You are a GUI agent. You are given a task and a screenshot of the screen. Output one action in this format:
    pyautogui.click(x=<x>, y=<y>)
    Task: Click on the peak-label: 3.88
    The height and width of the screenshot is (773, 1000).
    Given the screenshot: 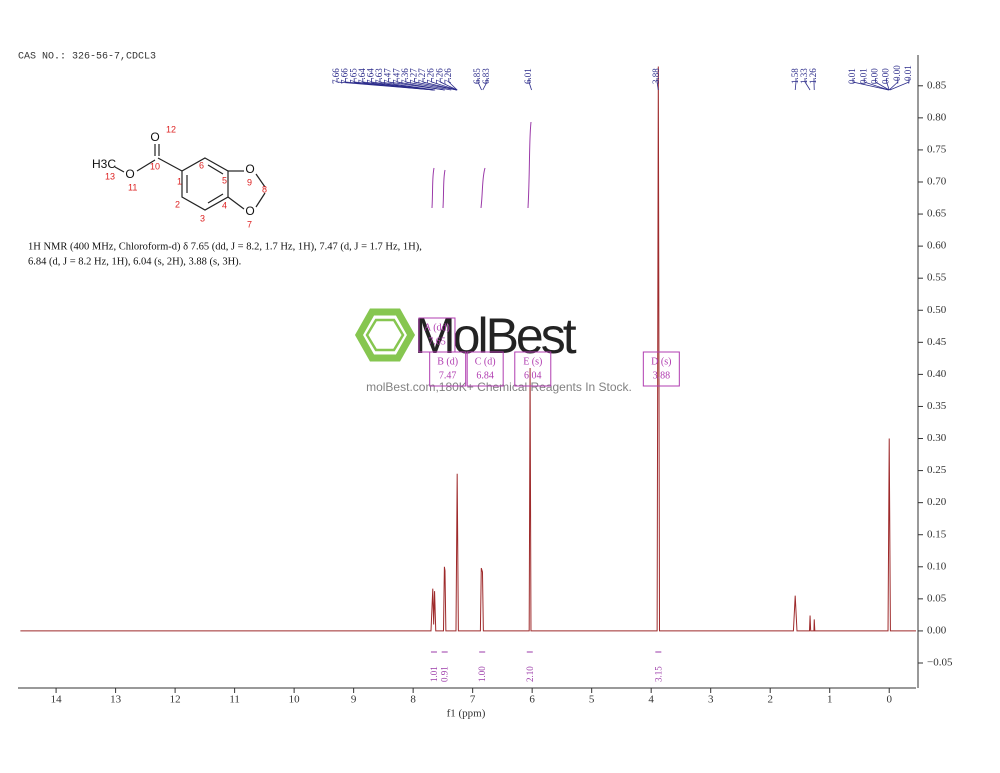 What is the action you would take?
    pyautogui.click(x=656, y=76)
    